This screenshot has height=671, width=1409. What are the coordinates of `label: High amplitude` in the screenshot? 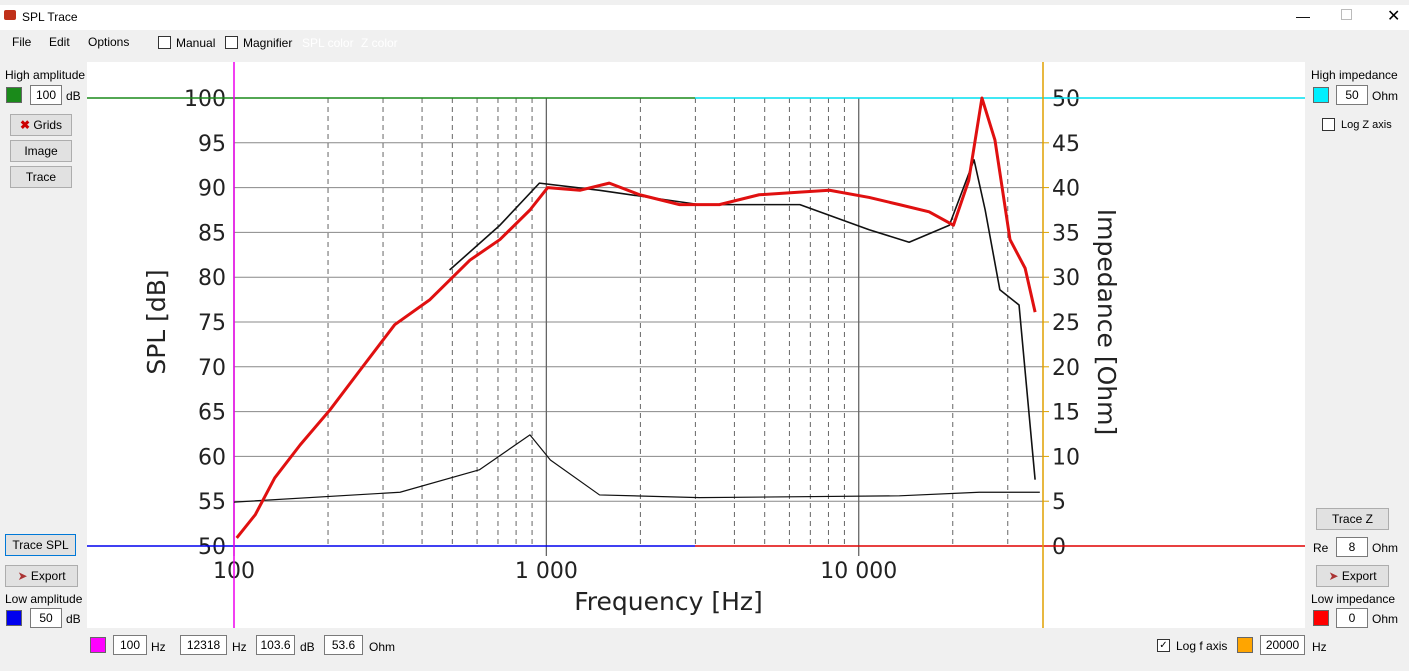 It's located at (45, 75).